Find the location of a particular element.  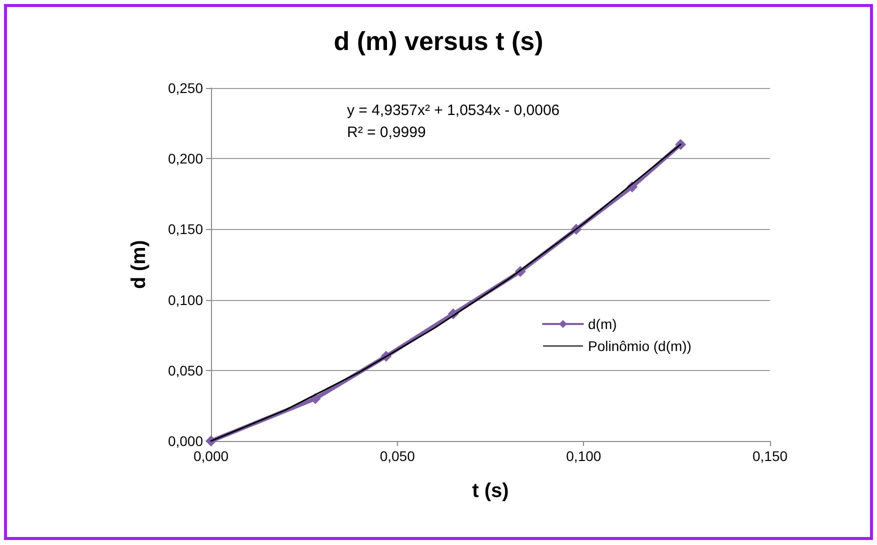

y-tick-label: 0,050 is located at coordinates (186, 370).